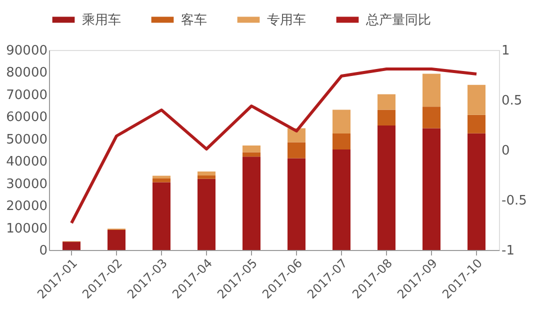 The width and height of the screenshot is (559, 322). What do you see at coordinates (27, 184) in the screenshot?
I see `y-tick-label: 30000` at bounding box center [27, 184].